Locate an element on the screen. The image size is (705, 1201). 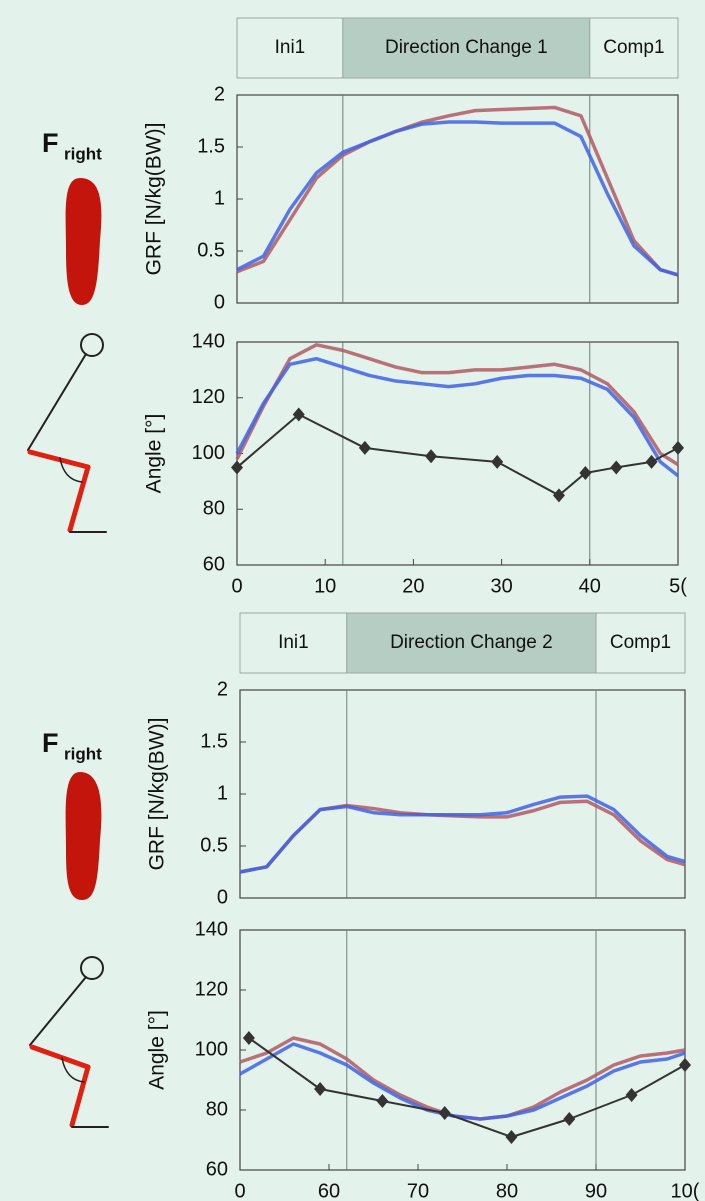
phase-label: Direction Change 2 is located at coordinates (471, 642).